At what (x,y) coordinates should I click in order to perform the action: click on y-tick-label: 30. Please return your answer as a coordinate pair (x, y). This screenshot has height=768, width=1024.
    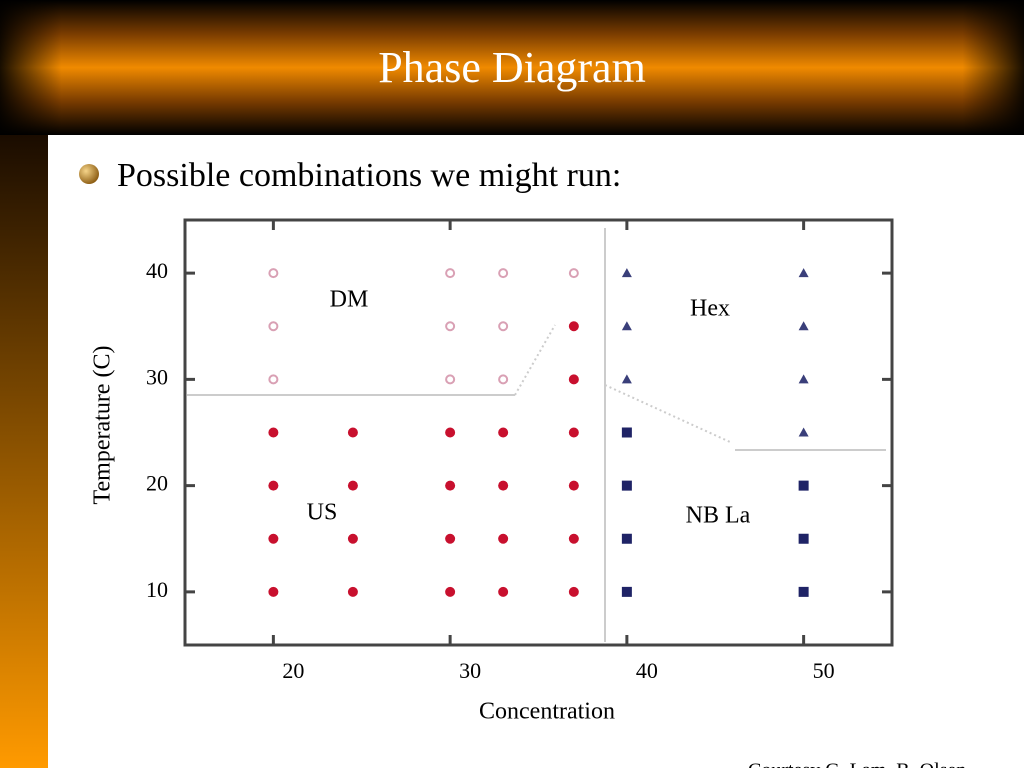
    Looking at the image, I should click on (157, 376).